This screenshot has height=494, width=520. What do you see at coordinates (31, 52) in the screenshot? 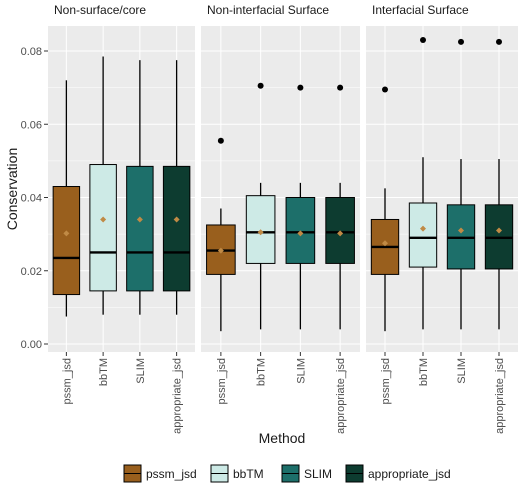
I see `y-tick-label: 0.08` at bounding box center [31, 52].